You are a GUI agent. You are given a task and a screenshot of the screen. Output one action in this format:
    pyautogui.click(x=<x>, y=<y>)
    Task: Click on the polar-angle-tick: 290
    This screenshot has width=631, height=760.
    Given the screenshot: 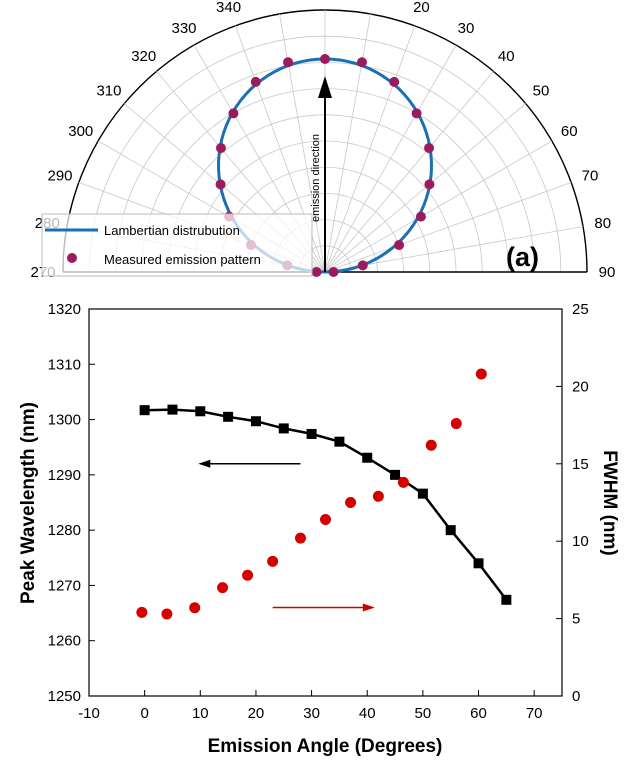 What is the action you would take?
    pyautogui.click(x=59, y=176)
    